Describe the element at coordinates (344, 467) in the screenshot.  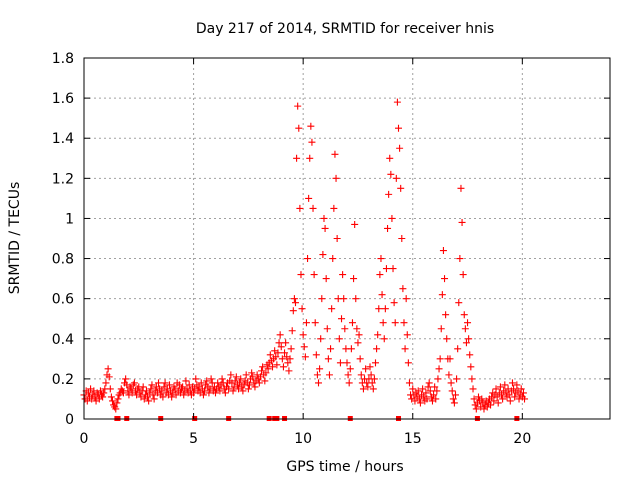
I see `x-axis-label: GPS time / hours` at that location.